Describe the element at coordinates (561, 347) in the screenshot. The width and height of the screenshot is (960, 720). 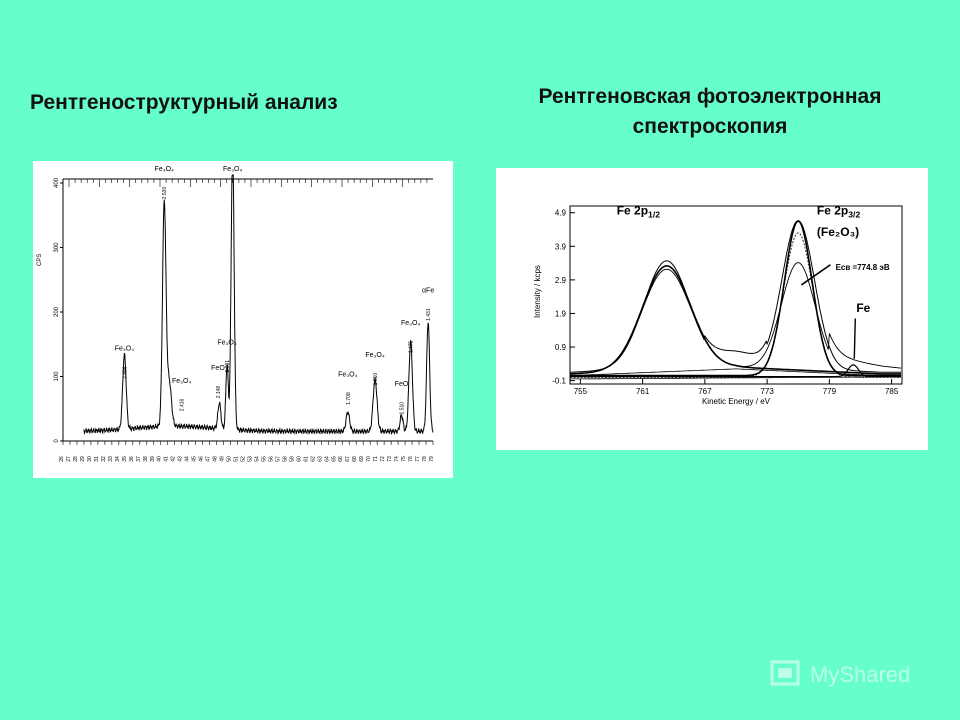
I see `xps-y-tick-label: 0.9` at that location.